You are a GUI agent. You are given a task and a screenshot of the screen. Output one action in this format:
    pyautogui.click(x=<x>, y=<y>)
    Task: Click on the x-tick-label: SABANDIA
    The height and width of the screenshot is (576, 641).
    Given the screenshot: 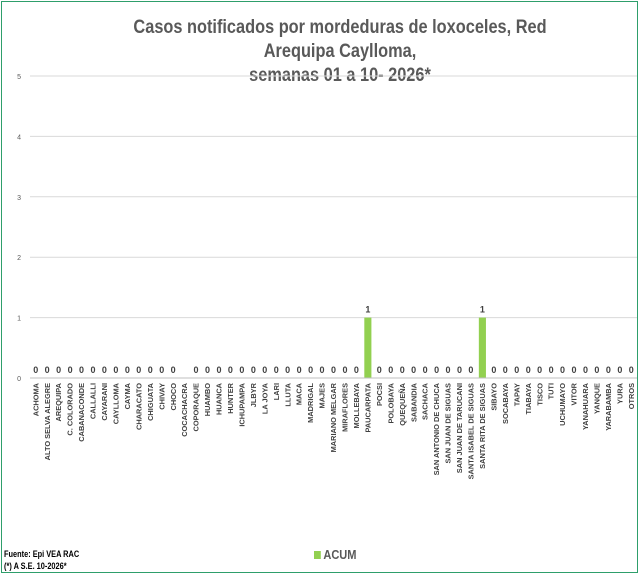 What is the action you would take?
    pyautogui.click(x=413, y=402)
    